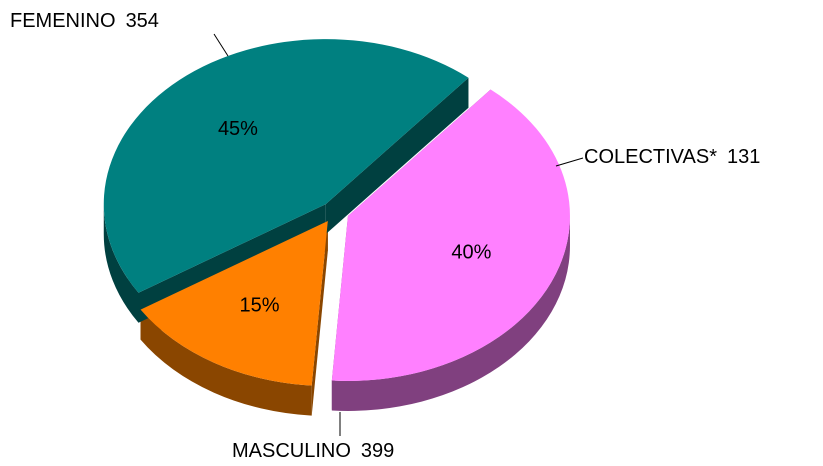  Describe the element at coordinates (377, 451) in the screenshot. I see `category-value: 399` at that location.